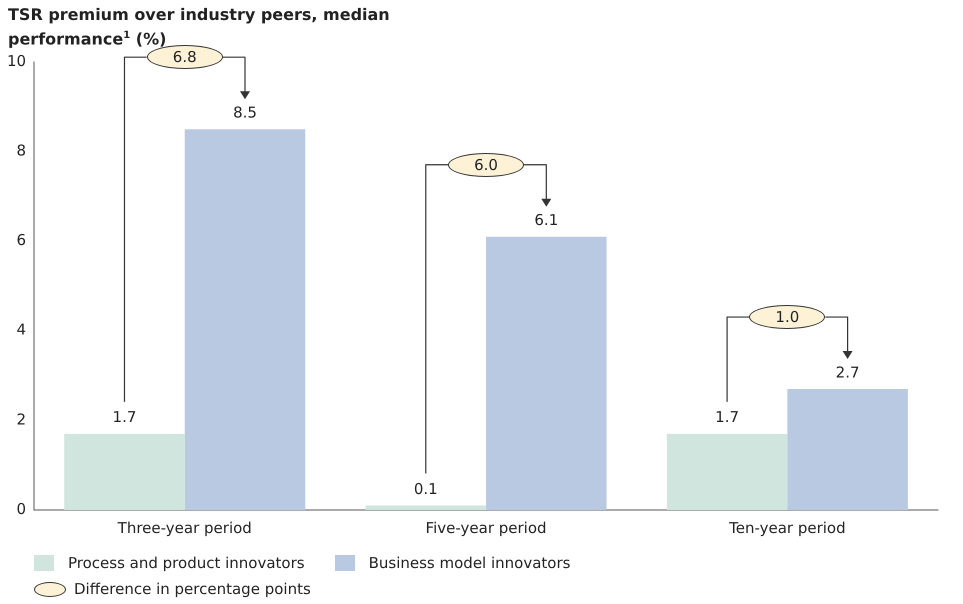  Describe the element at coordinates (426, 489) in the screenshot. I see `data-label: 0.1` at that location.